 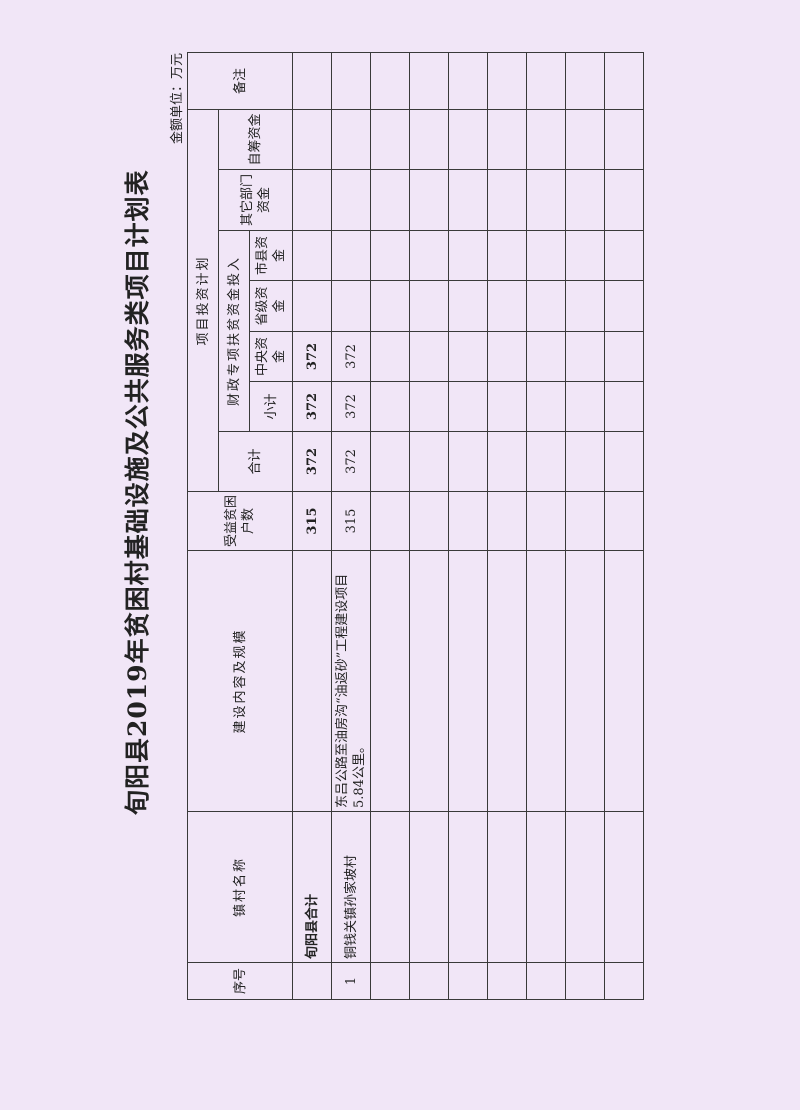 I want to click on cell-content, so click(x=312, y=681).